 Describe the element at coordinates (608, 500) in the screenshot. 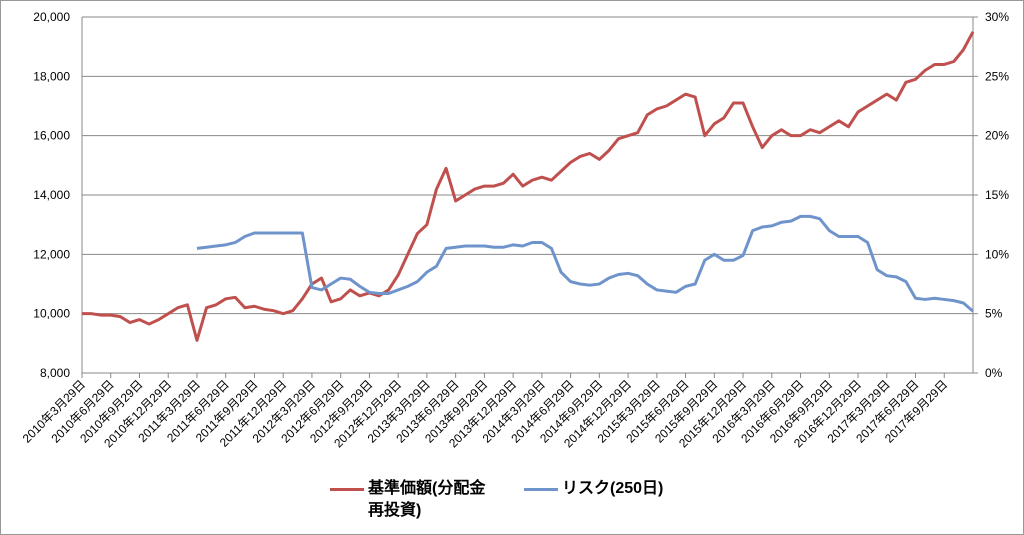

I see `legend-item: リスク(250日)` at that location.